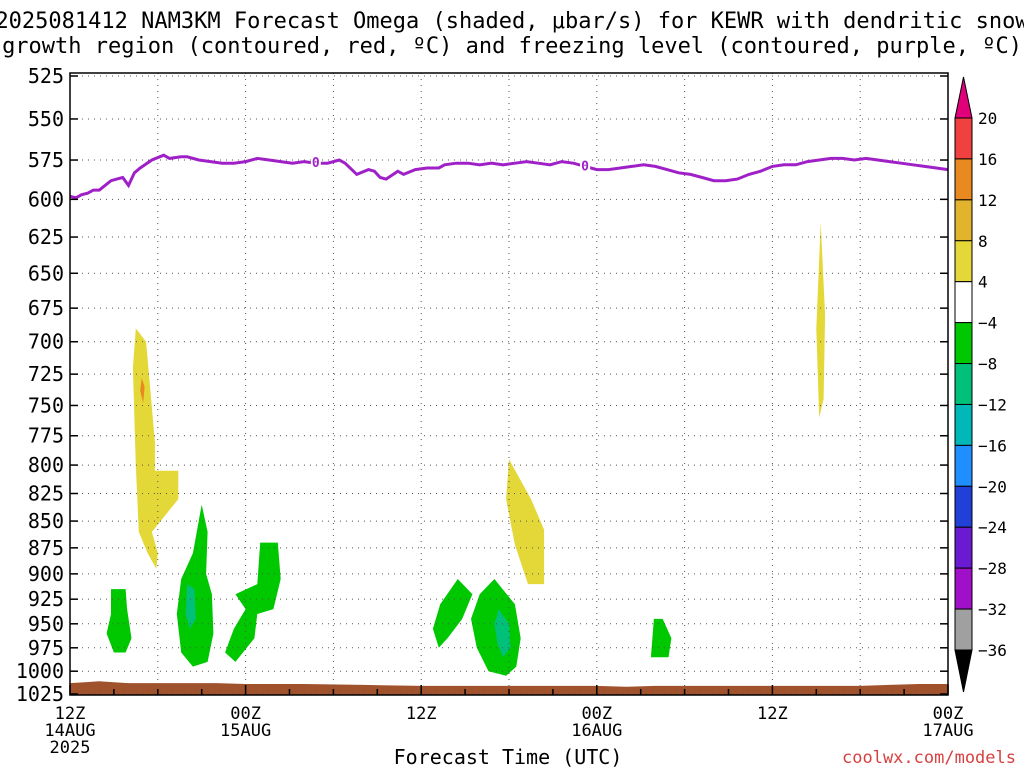 Image resolution: width=1024 pixels, height=768 pixels. What do you see at coordinates (46, 624) in the screenshot?
I see `y-tick-label: 950` at bounding box center [46, 624].